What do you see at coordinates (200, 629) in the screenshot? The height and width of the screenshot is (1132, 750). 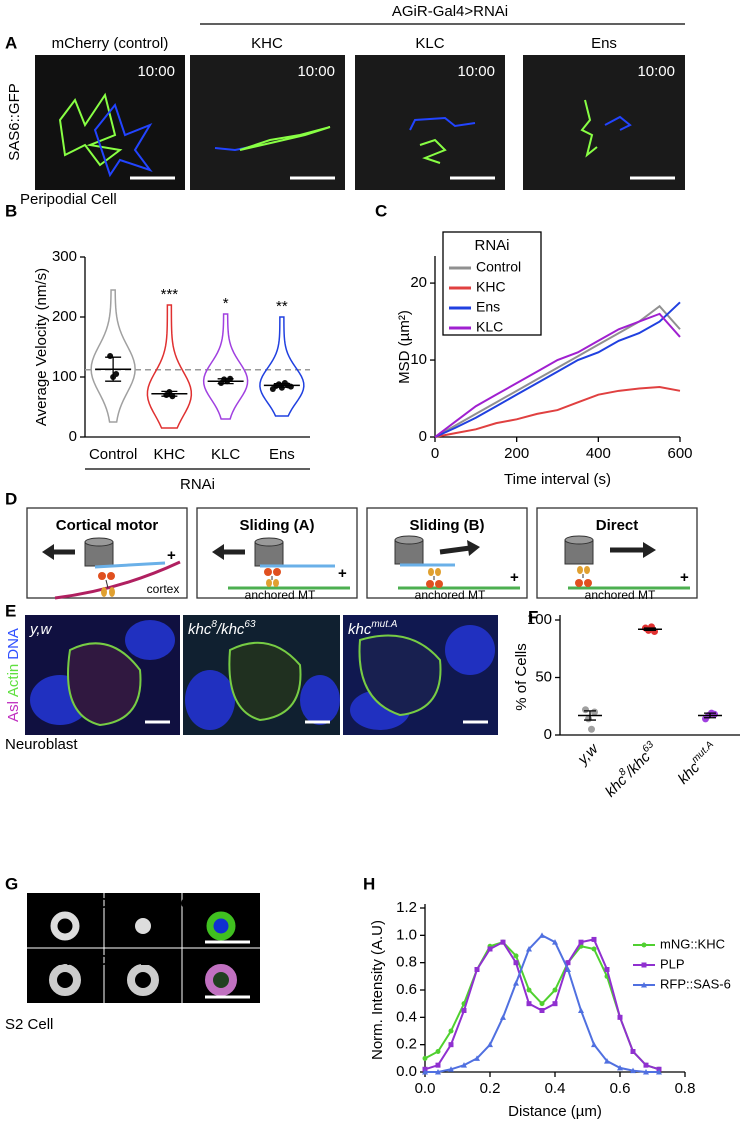 I see `genotype-label-part: khc` at bounding box center [200, 629].